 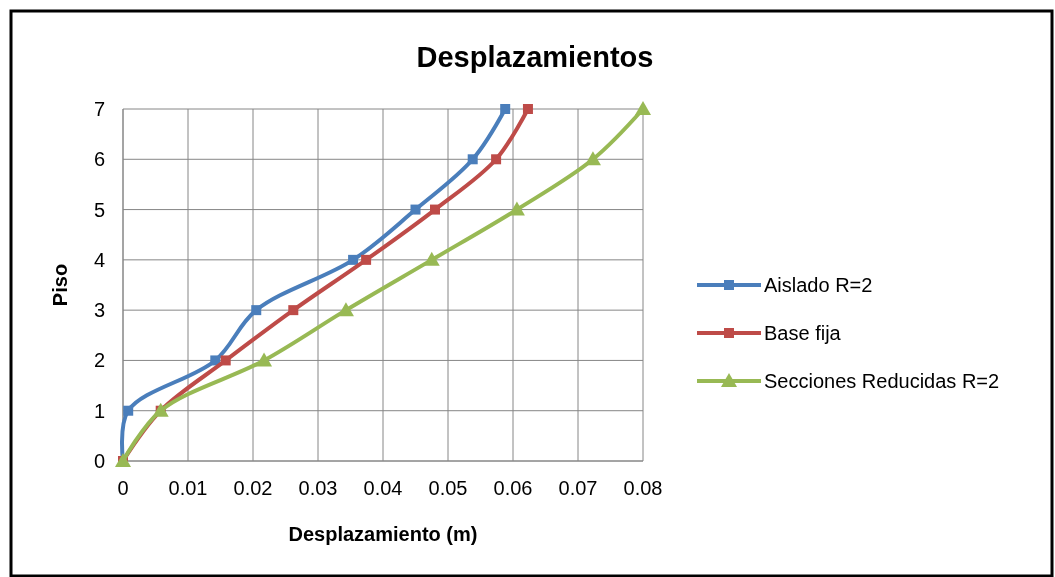 I want to click on x-tick-label: 0.01, so click(x=188, y=488).